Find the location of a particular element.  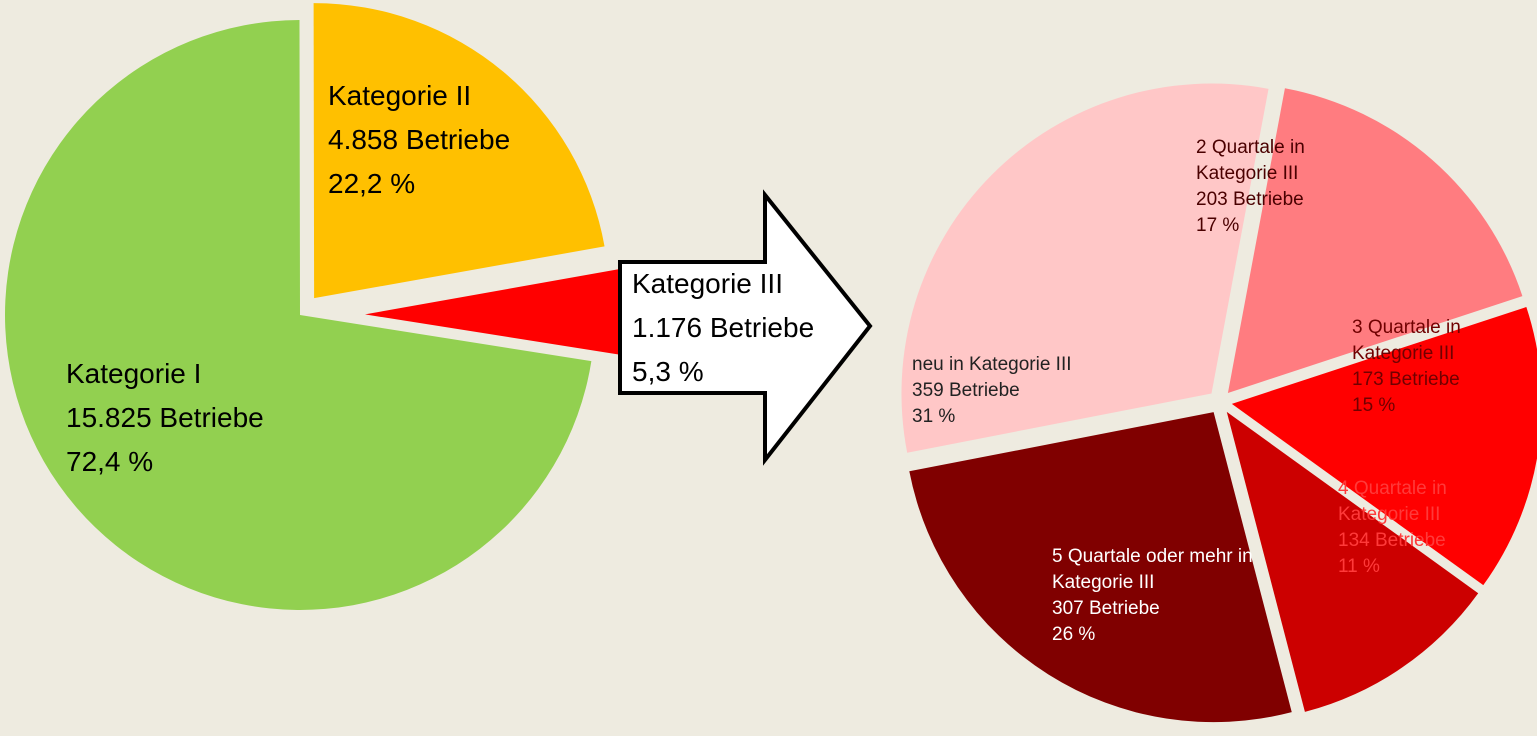

count-label: 4.858 Betriebe is located at coordinates (419, 139).